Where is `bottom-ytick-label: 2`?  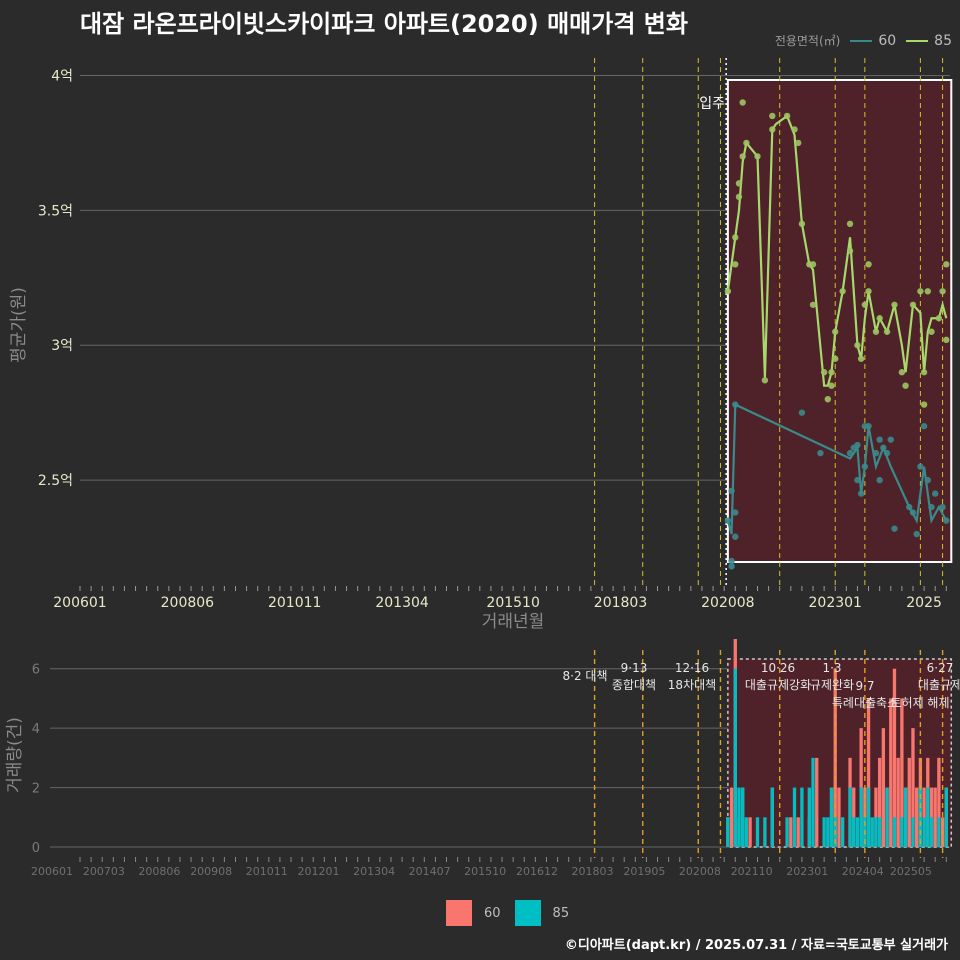 bottom-ytick-label: 2 is located at coordinates (36, 789).